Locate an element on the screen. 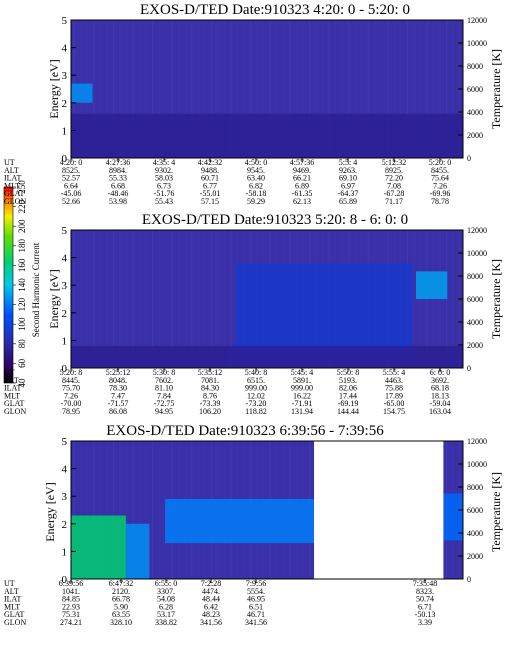  ephemeris-cell: 68.18 is located at coordinates (440, 388).